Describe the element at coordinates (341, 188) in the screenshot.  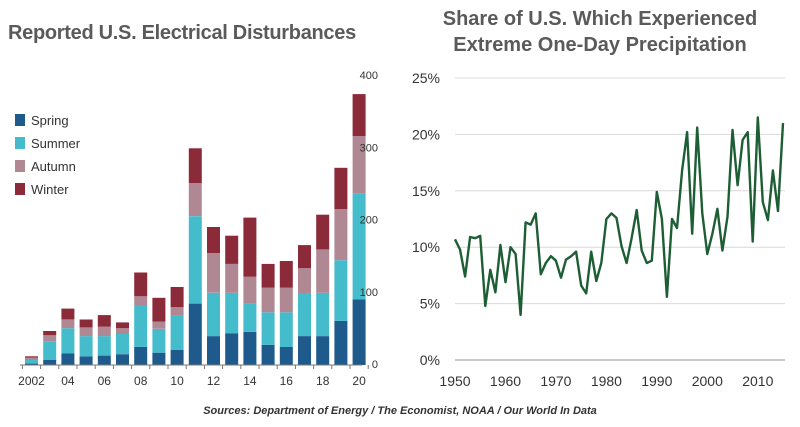
I see `bar-winter-2019` at that location.